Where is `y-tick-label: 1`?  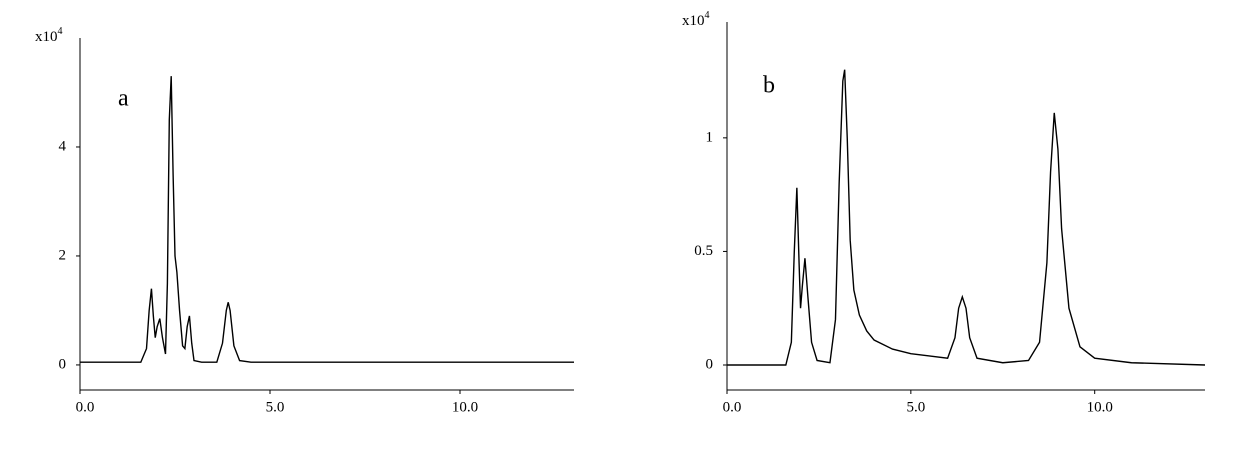 y-tick-label: 1 is located at coordinates (710, 137).